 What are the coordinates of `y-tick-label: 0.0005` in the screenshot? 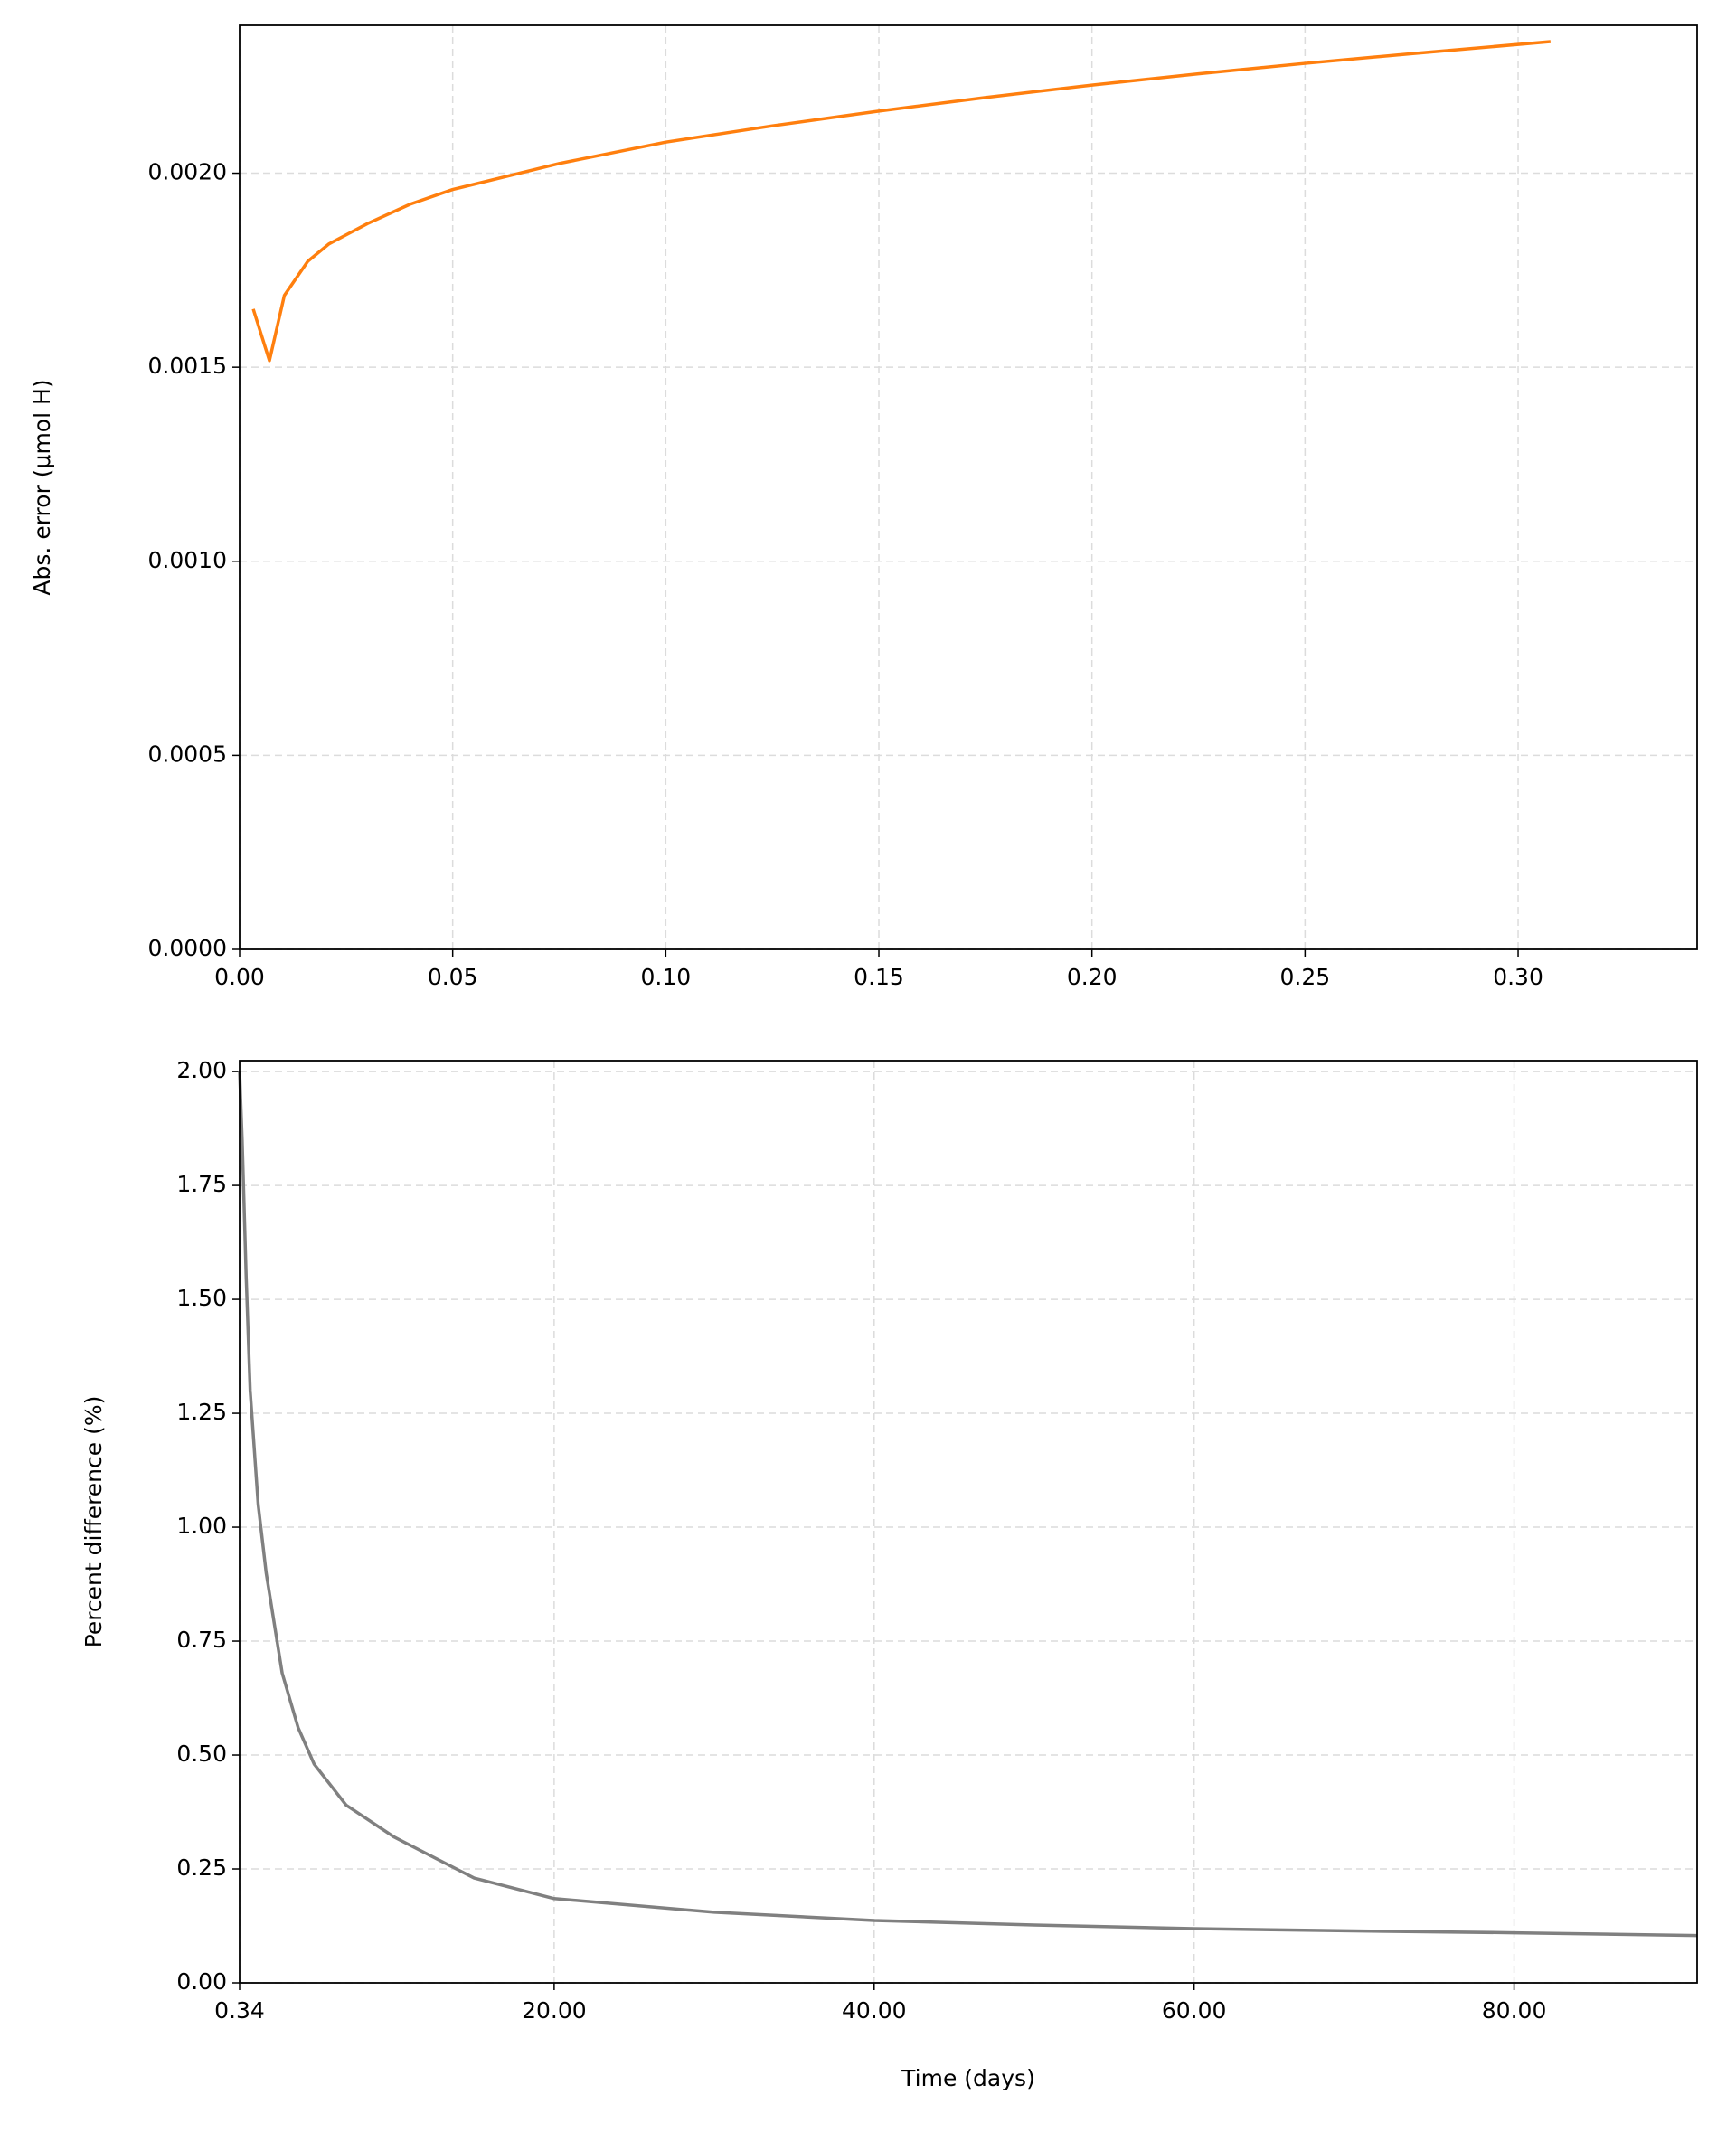 It's located at (188, 754).